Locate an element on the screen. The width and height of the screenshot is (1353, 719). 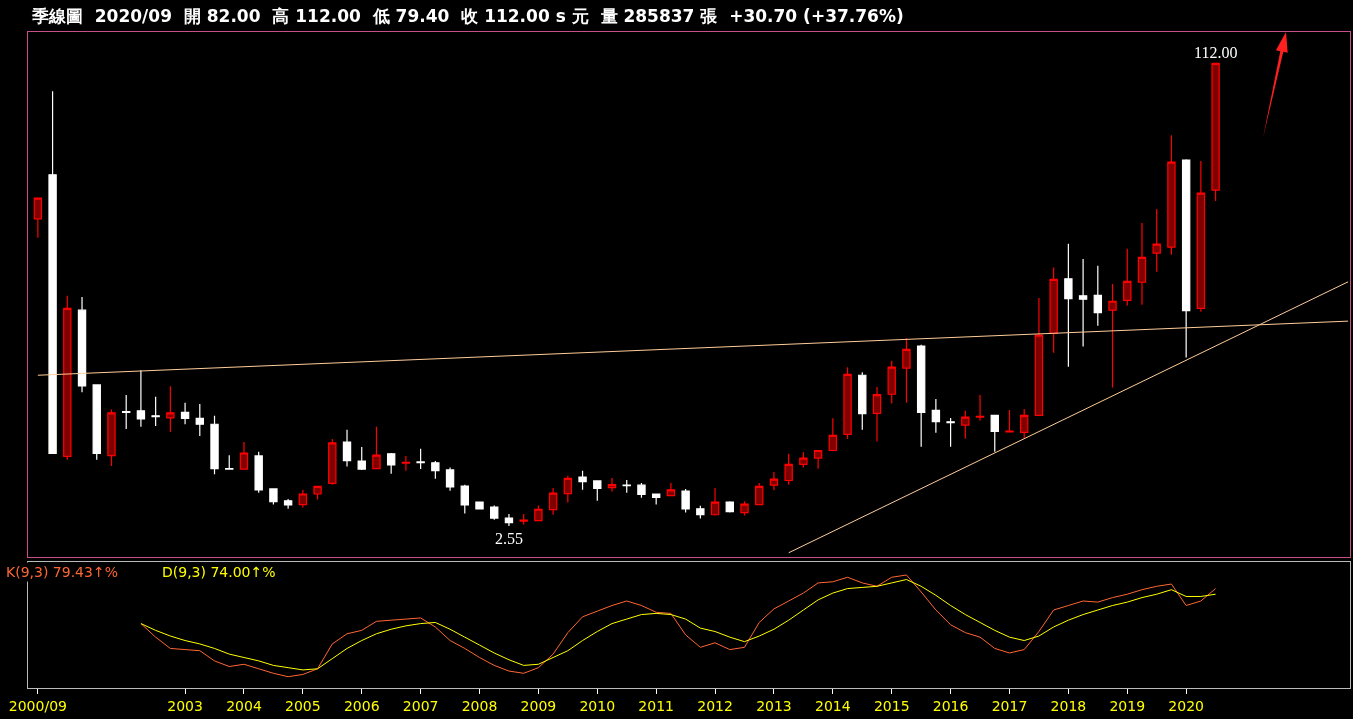
x-tick-label: 2006 is located at coordinates (361, 705).